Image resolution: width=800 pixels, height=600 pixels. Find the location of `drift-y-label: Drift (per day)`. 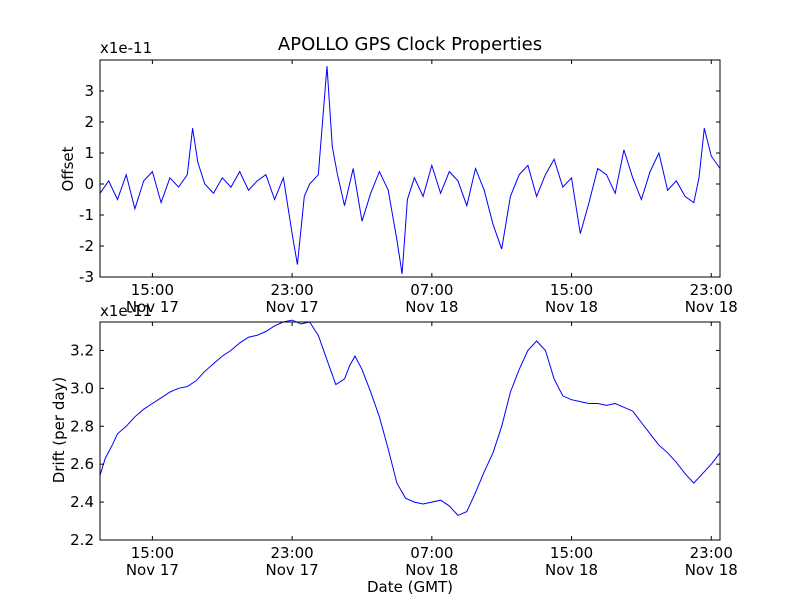

drift-y-label: Drift (per day) is located at coordinates (59, 430).